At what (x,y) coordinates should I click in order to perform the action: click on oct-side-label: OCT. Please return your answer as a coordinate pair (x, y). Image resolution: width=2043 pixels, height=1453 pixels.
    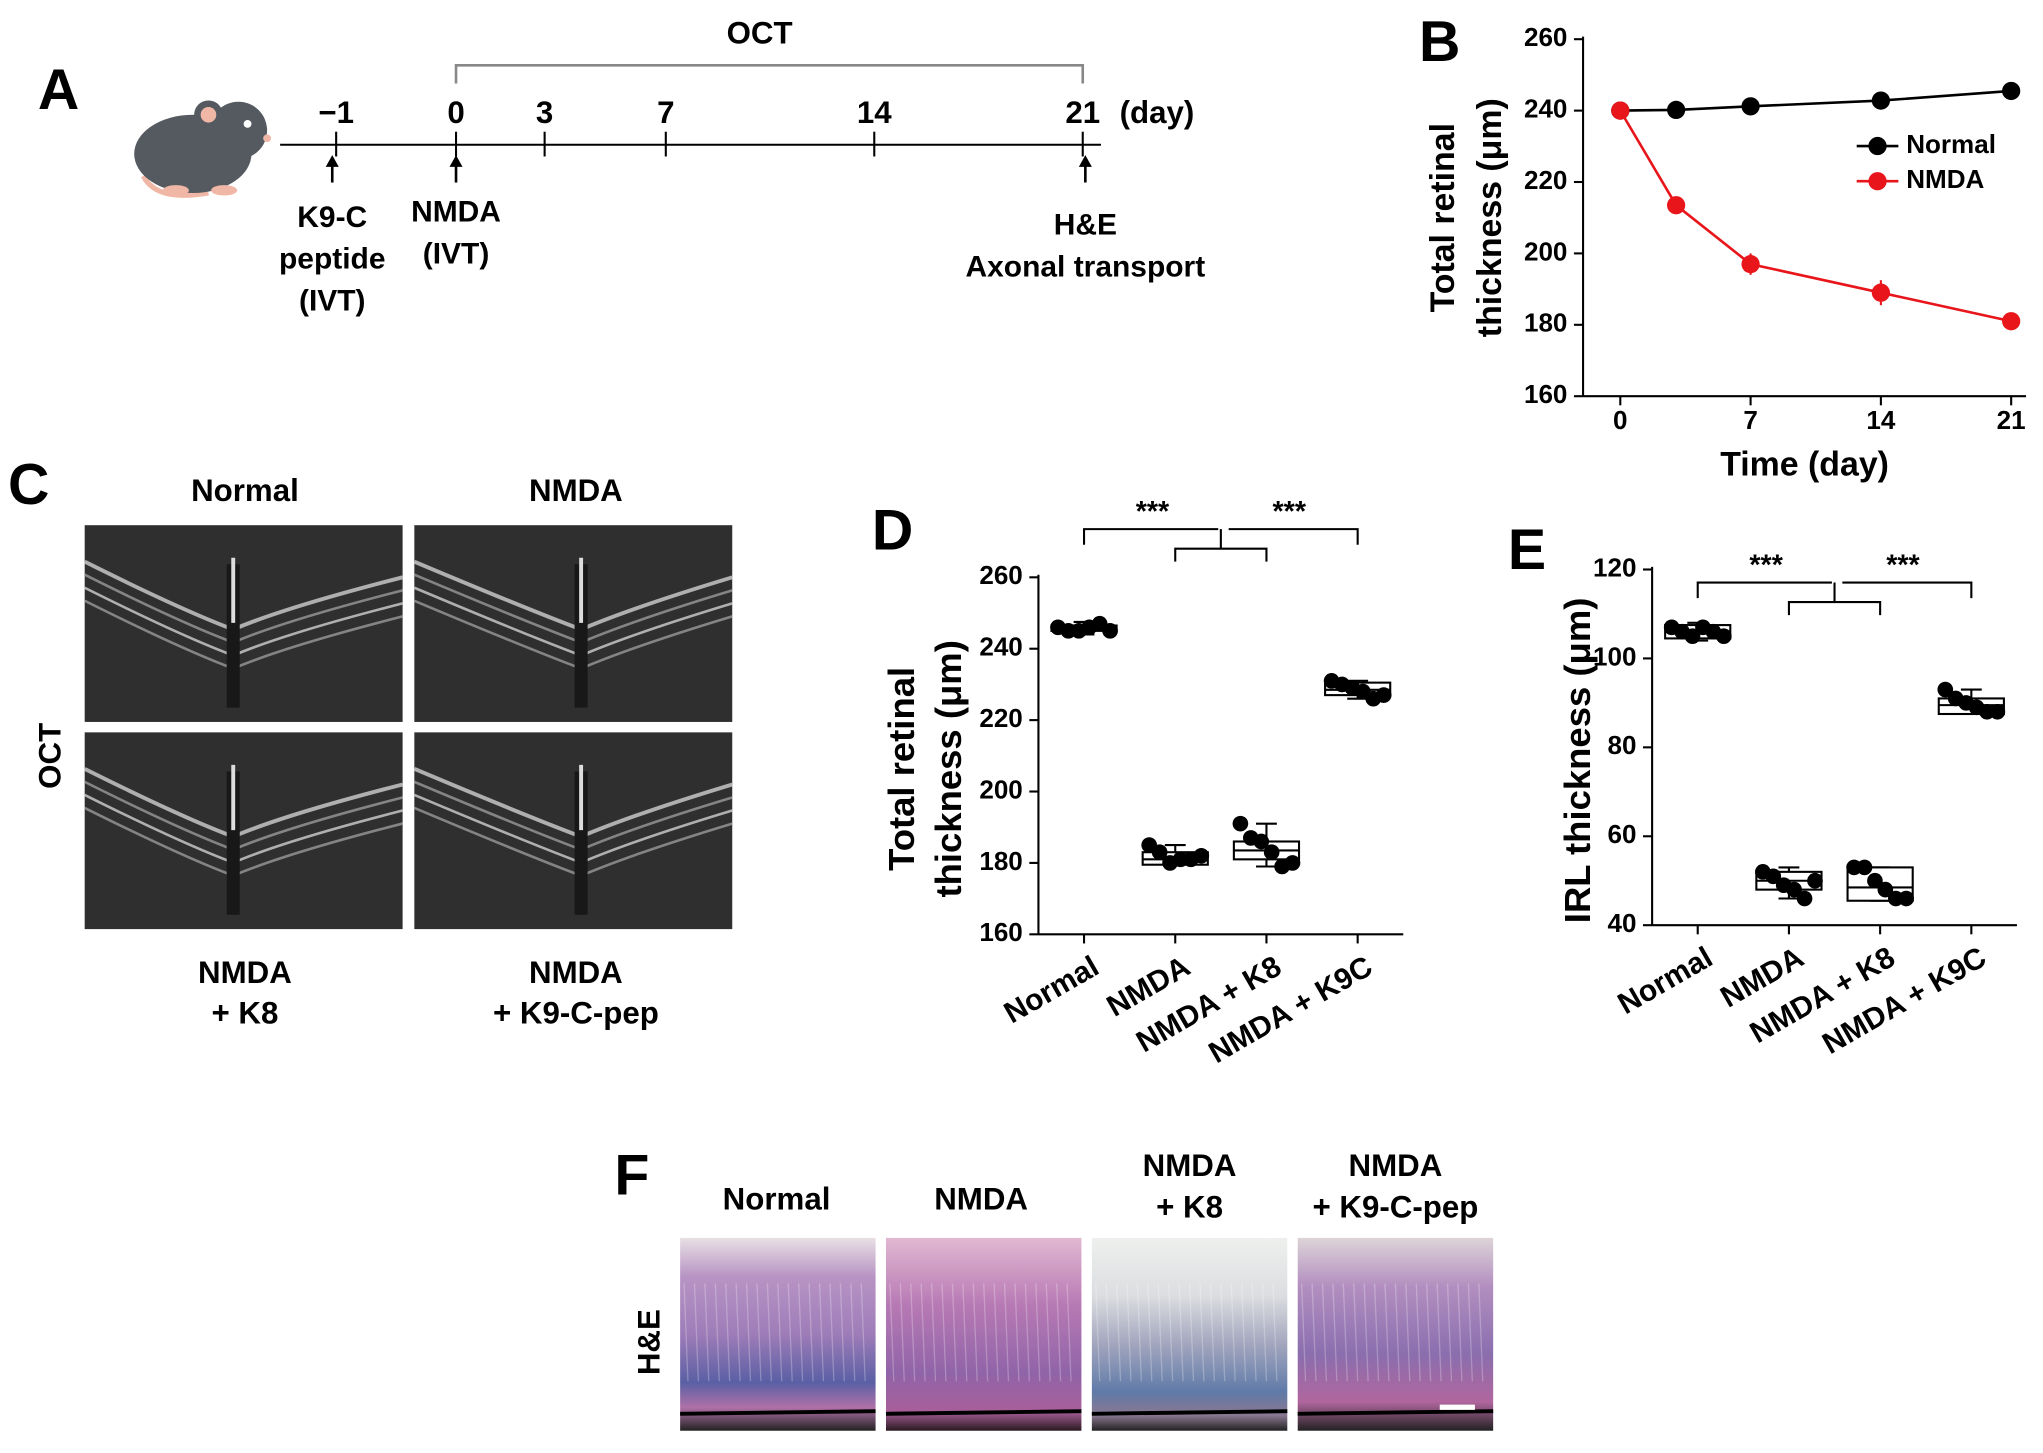
    Looking at the image, I should click on (49, 756).